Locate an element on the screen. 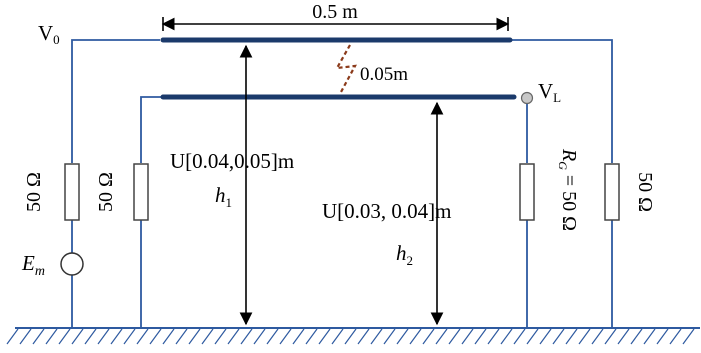  resistor-inner-left-label: 50 Ω is located at coordinates (106, 192).